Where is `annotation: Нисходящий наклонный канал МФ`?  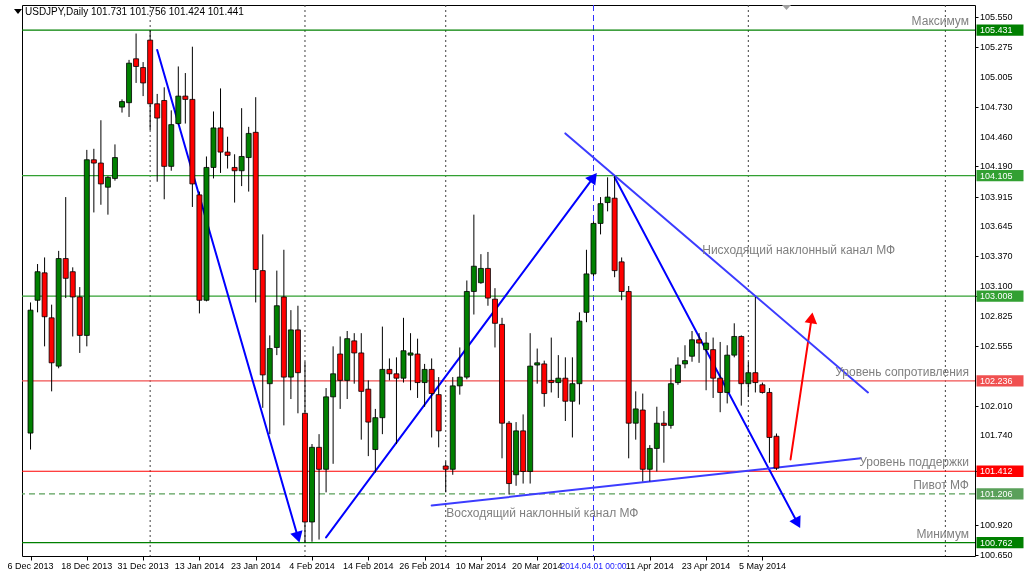
annotation: Нисходящий наклонный канал МФ is located at coordinates (799, 250).